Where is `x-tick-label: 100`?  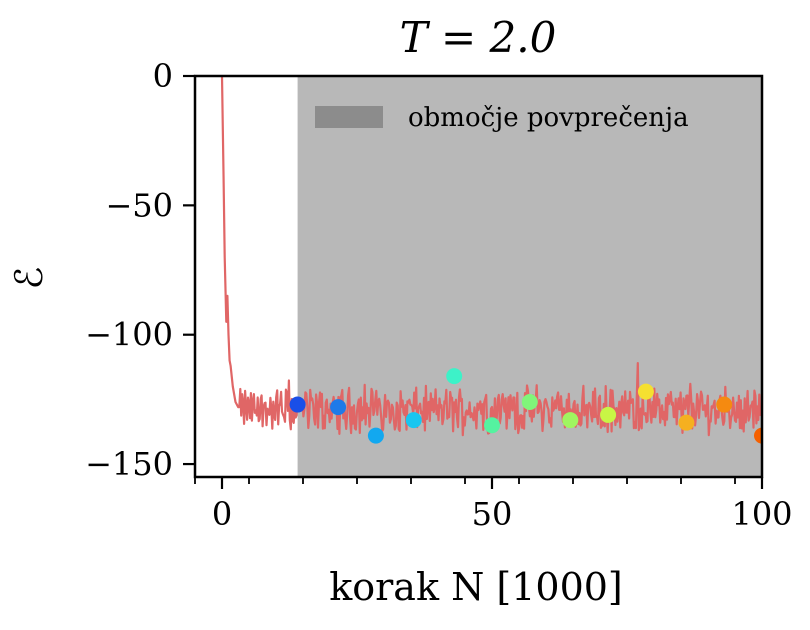 x-tick-label: 100 is located at coordinates (761, 514).